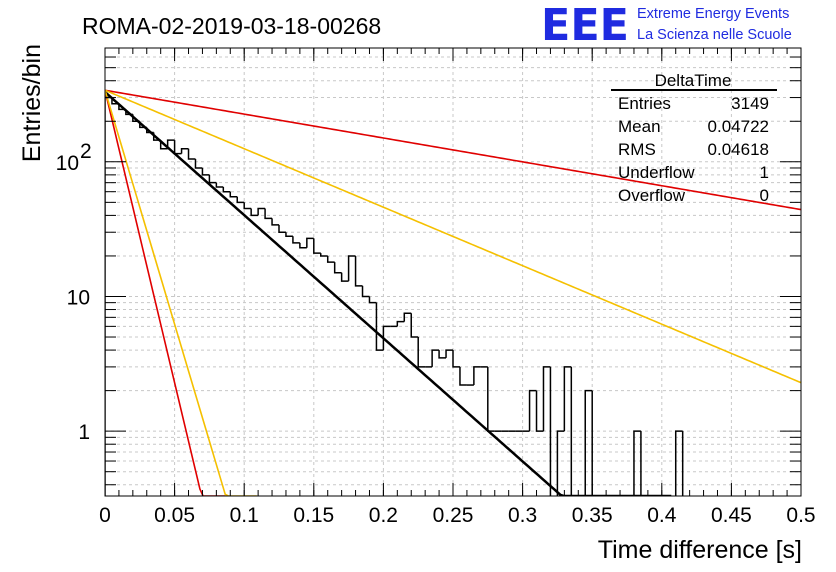 Image resolution: width=836 pixels, height=572 pixels. I want to click on x-tick-label: 0.5, so click(800, 515).